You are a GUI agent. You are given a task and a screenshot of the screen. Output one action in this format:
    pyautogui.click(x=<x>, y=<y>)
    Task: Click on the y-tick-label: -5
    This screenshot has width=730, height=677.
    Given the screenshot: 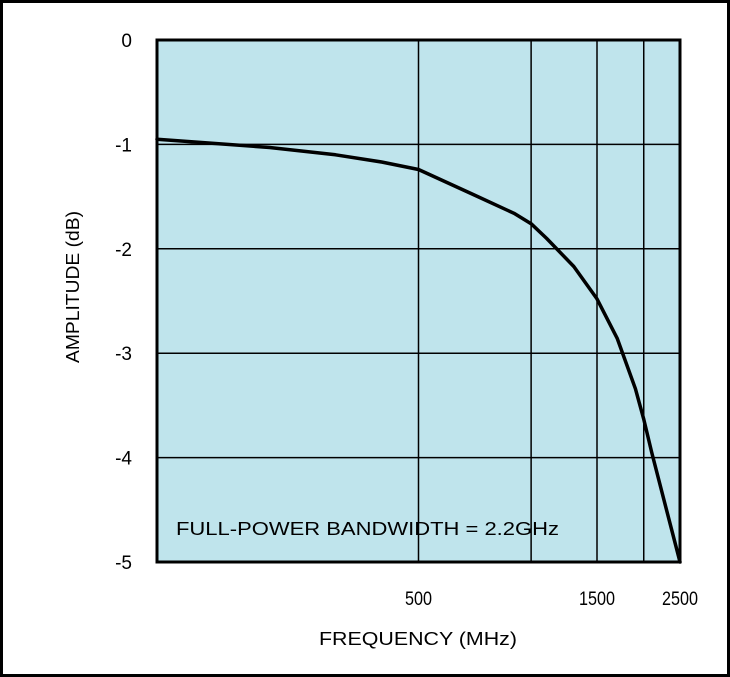 What is the action you would take?
    pyautogui.click(x=123, y=563)
    